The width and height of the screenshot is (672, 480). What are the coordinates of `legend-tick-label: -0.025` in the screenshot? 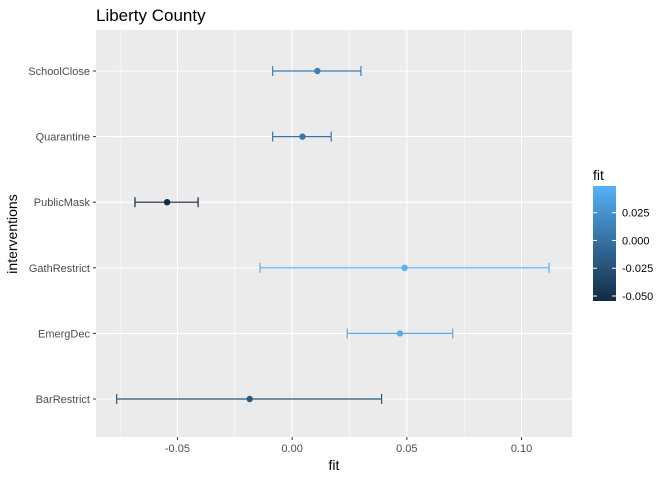 It's located at (637, 269).